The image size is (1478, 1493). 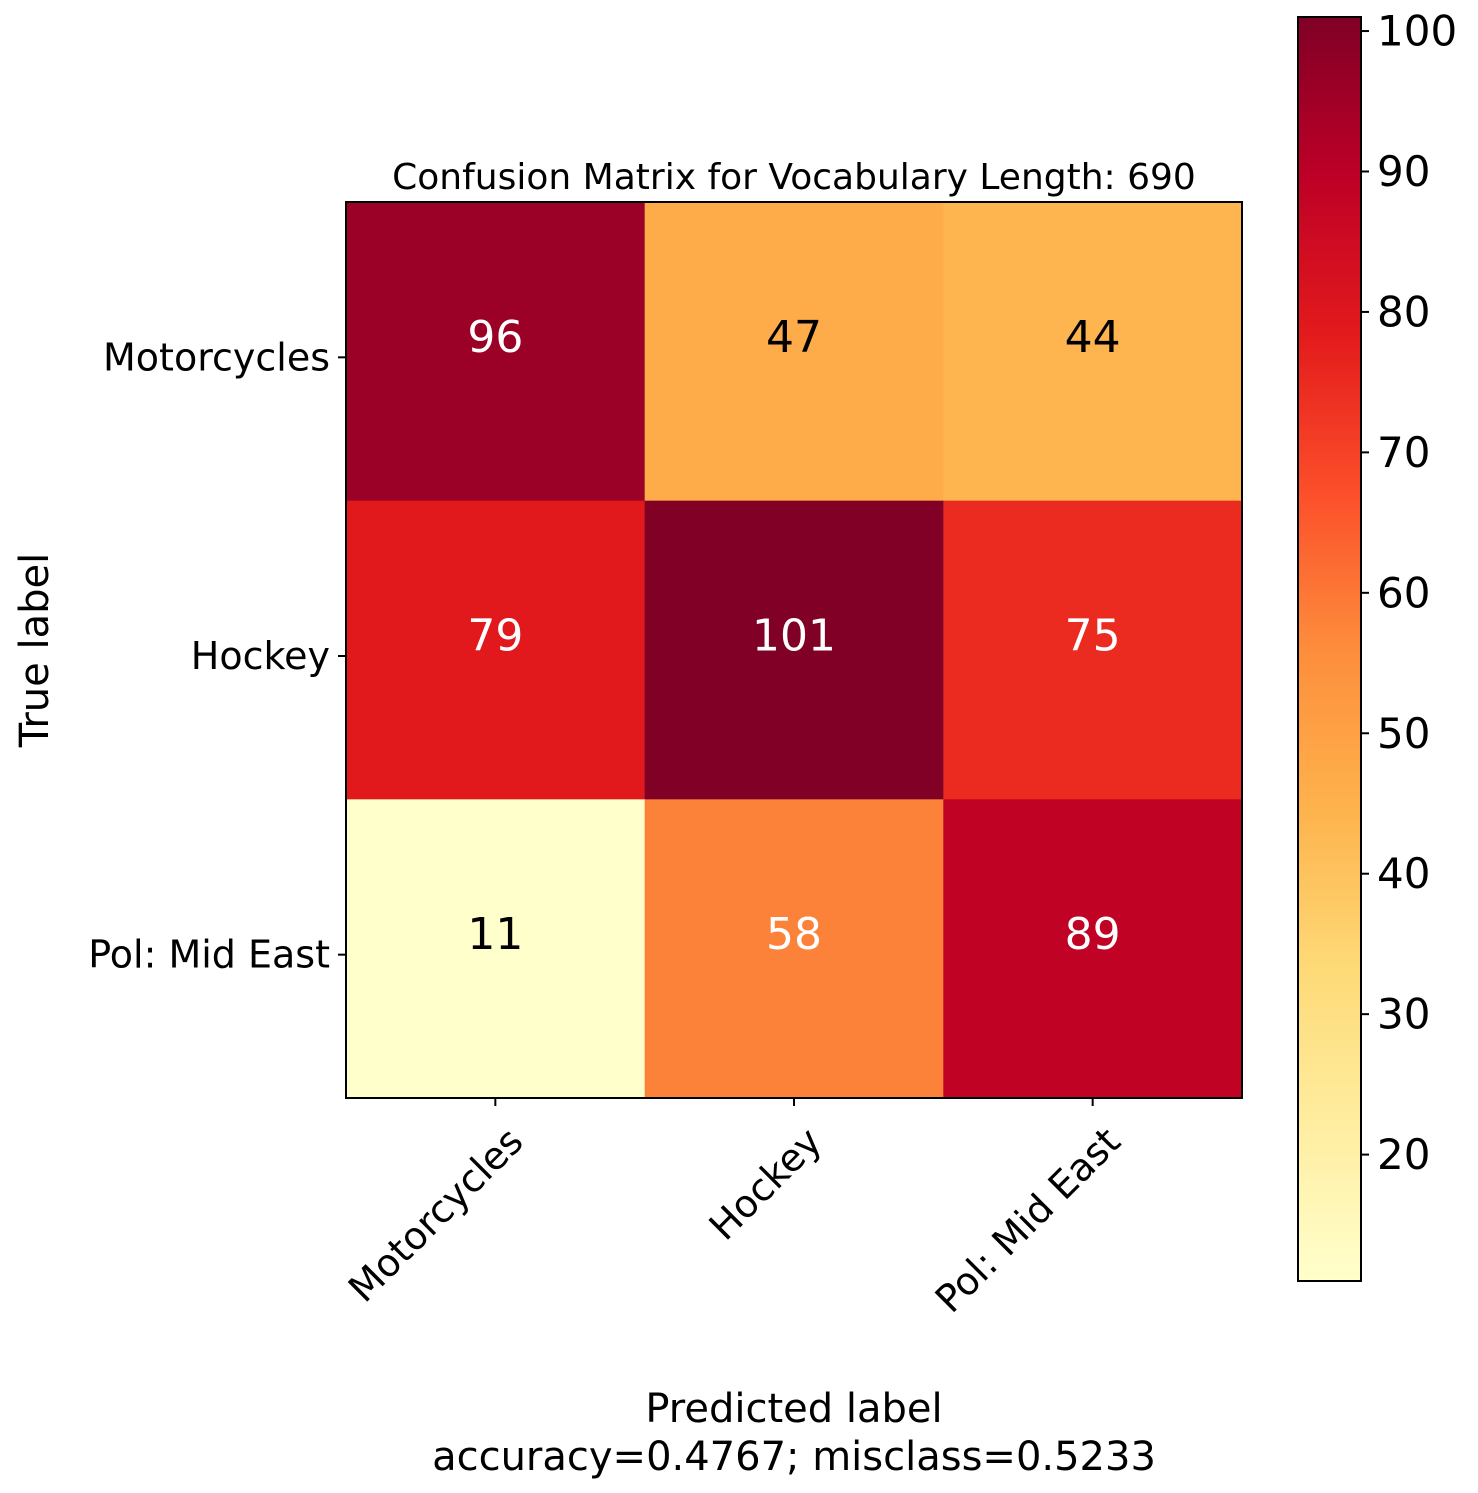 What do you see at coordinates (1028, 1220) in the screenshot?
I see `x-tick-label: Pol: Mid East` at bounding box center [1028, 1220].